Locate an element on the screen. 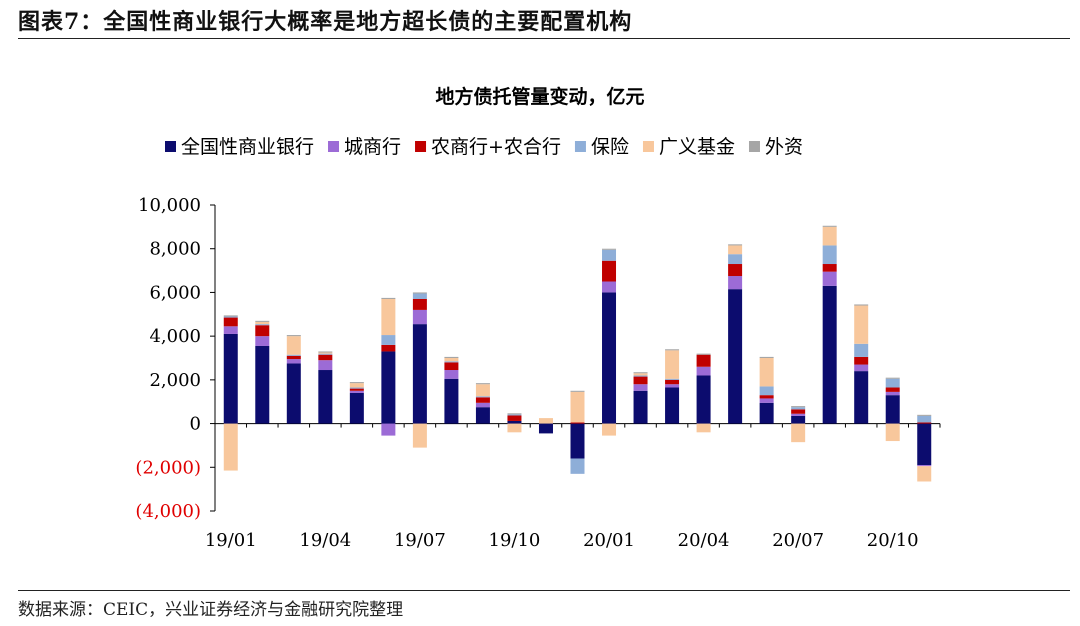  legend-item: 广义基金 is located at coordinates (688, 147).